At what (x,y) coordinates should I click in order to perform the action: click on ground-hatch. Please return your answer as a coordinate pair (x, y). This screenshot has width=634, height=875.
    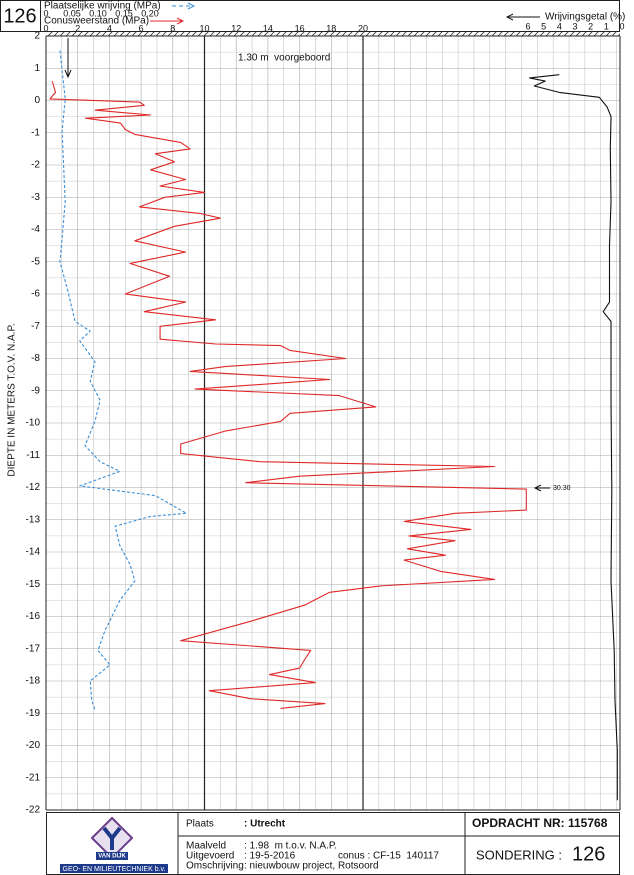
    Looking at the image, I should click on (333, 34).